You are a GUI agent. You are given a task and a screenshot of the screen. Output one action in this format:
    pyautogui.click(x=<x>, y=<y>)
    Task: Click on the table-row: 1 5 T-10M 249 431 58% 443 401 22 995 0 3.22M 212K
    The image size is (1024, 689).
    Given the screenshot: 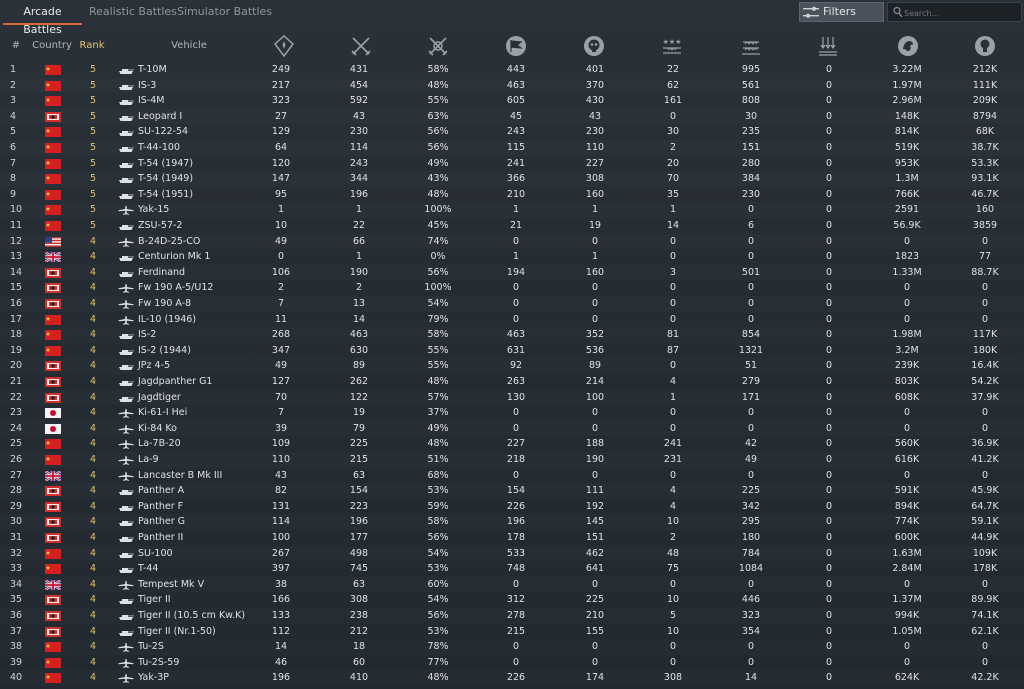 What is the action you would take?
    pyautogui.click(x=512, y=70)
    